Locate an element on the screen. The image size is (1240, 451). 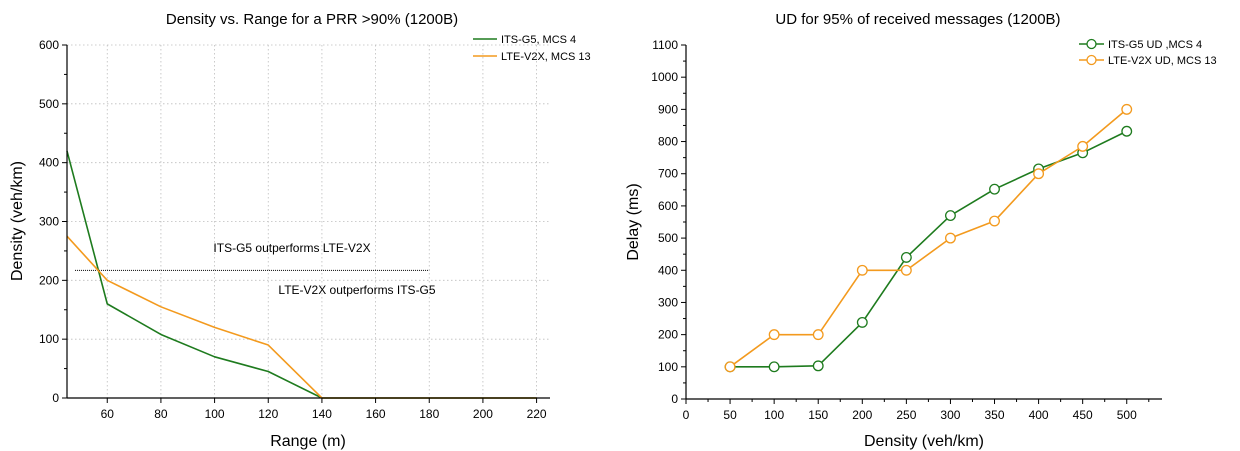
chart-1-y-ticks: 0 100 200 300 400 500 600 is located at coordinates (53, 221).